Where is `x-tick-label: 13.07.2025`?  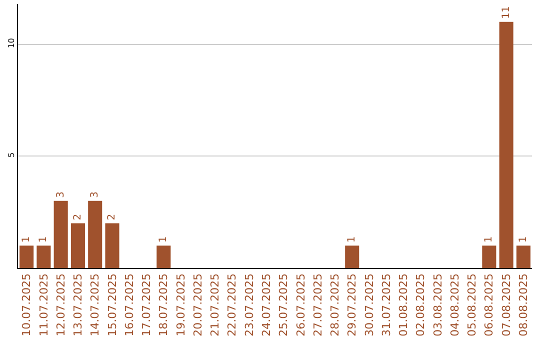 x-tick-label: 13.07.2025 is located at coordinates (78, 304).